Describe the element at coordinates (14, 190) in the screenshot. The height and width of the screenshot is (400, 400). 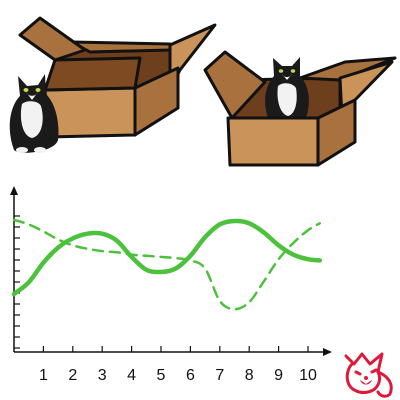
I see `y-axis-arrow` at that location.